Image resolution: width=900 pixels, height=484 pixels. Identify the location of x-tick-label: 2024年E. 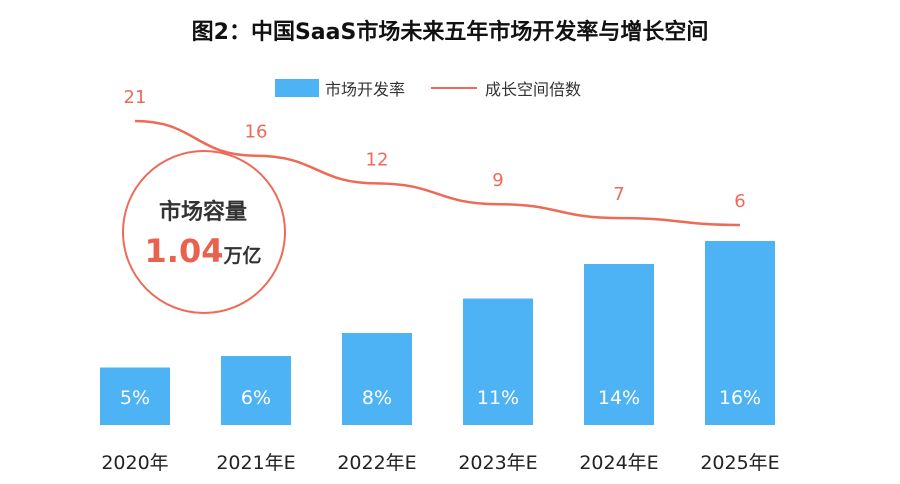
(618, 463).